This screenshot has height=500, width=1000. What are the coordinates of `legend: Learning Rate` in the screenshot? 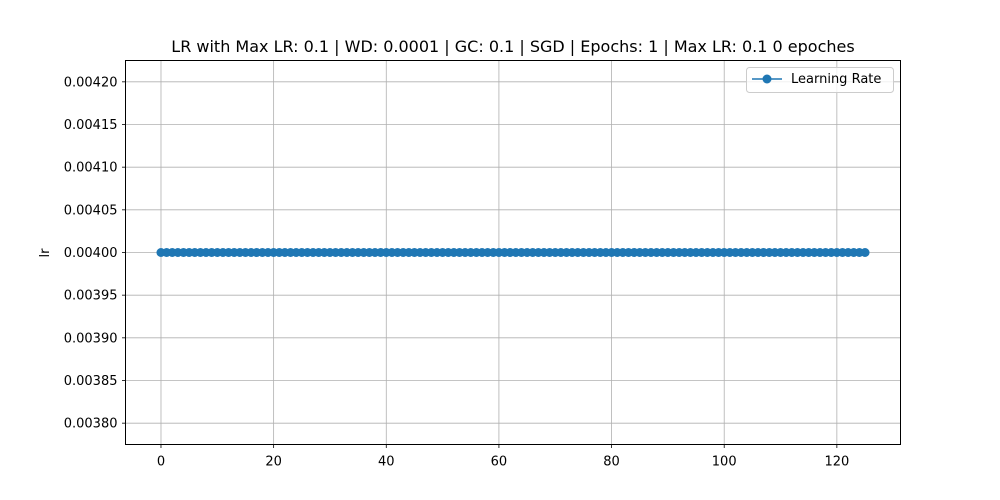 It's located at (820, 80).